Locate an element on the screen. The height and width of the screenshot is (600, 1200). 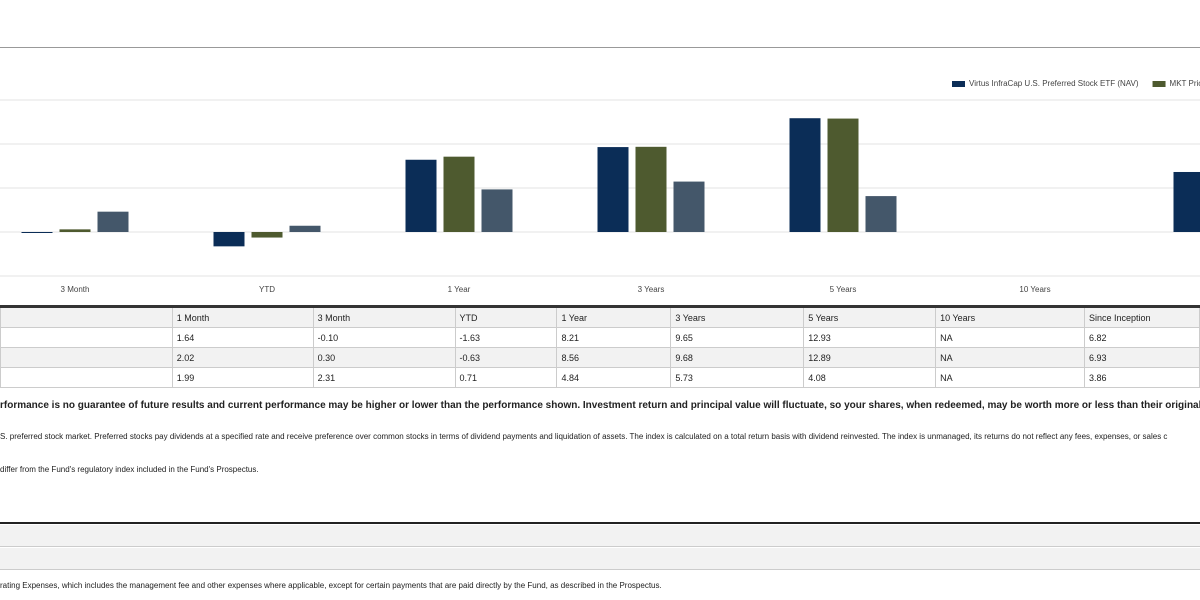
table-cell: 12.89 is located at coordinates (870, 357).